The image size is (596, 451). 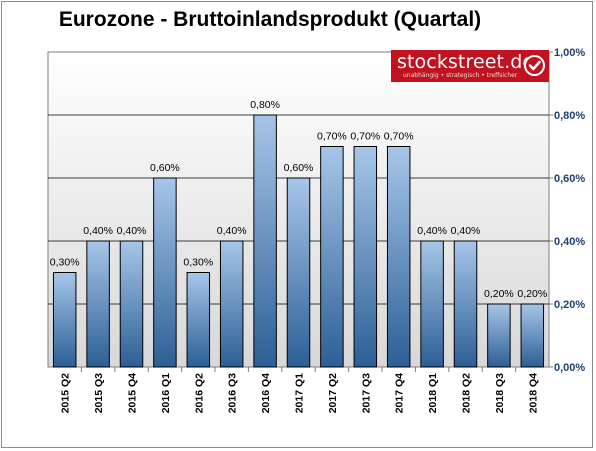 I want to click on logo-brand: stockstreet.de, so click(x=466, y=62).